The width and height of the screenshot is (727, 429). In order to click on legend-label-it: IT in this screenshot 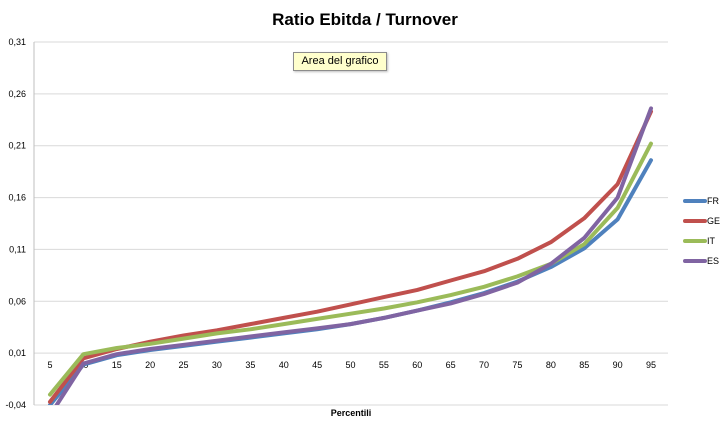, I will do `click(711, 241)`.